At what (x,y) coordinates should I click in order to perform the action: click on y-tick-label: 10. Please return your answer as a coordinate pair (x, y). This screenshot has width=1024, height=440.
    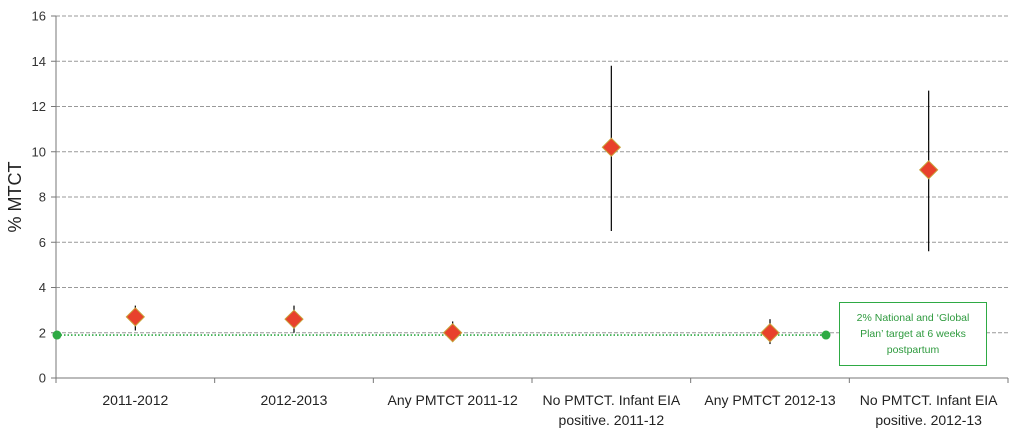
    Looking at the image, I should click on (39, 151).